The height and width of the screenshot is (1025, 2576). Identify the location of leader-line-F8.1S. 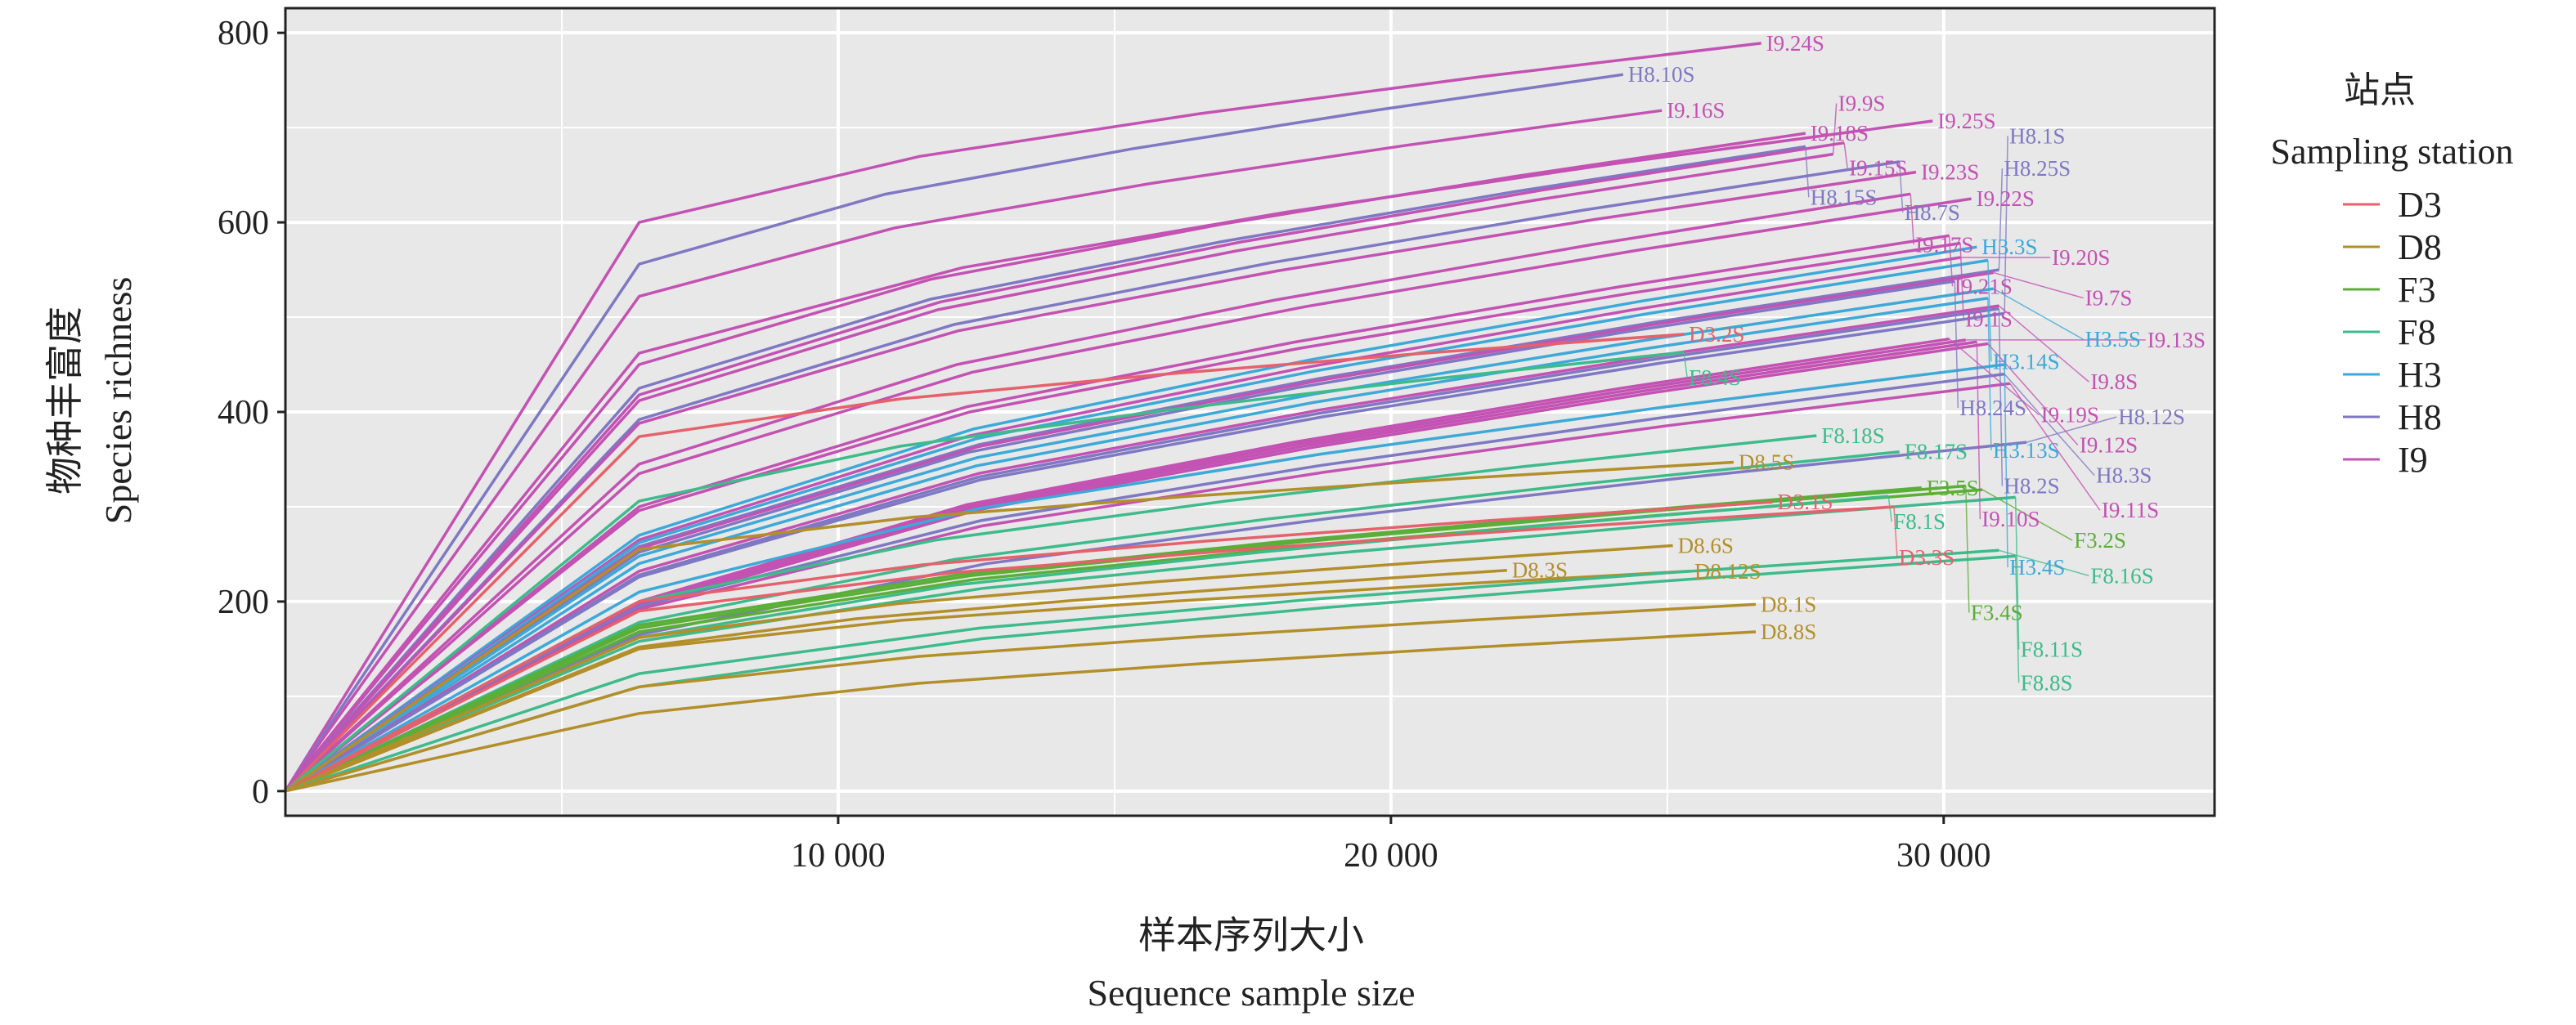
(1890, 509).